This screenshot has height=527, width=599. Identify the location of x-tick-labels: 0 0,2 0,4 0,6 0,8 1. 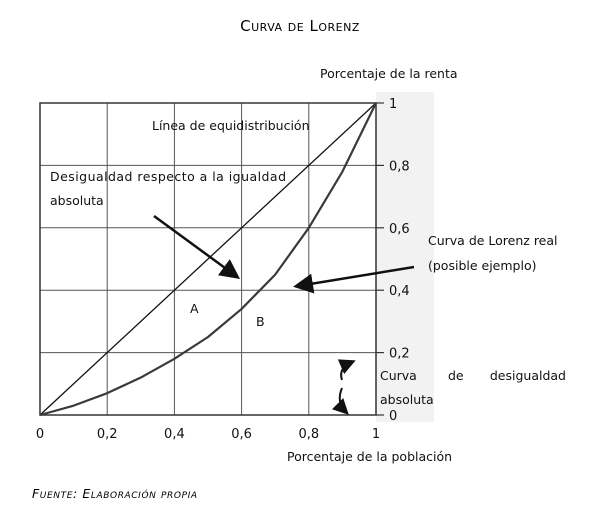
(208, 434).